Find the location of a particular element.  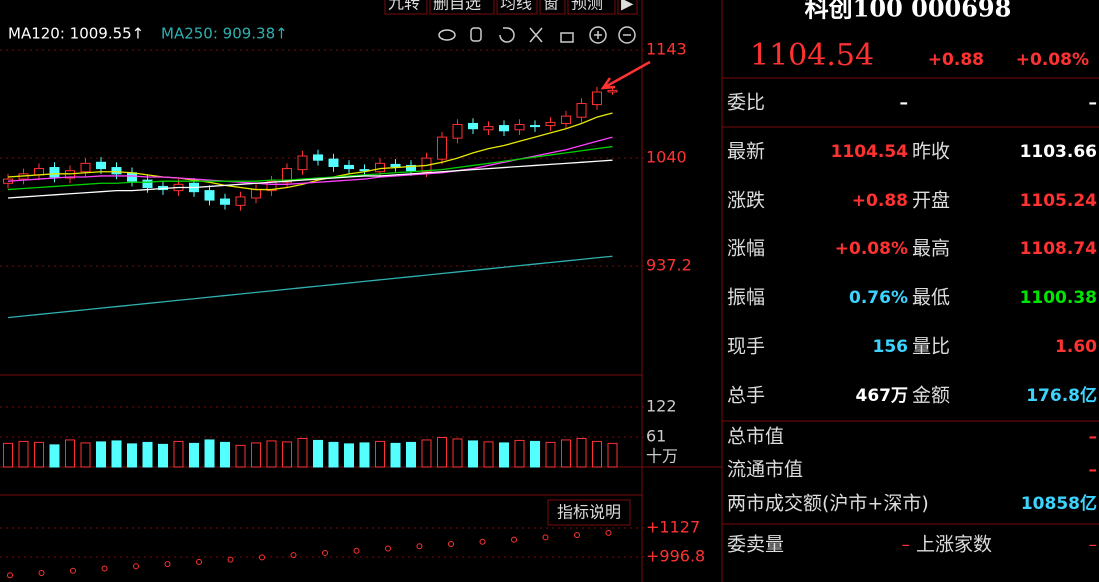

row-label: 量比 is located at coordinates (931, 347).